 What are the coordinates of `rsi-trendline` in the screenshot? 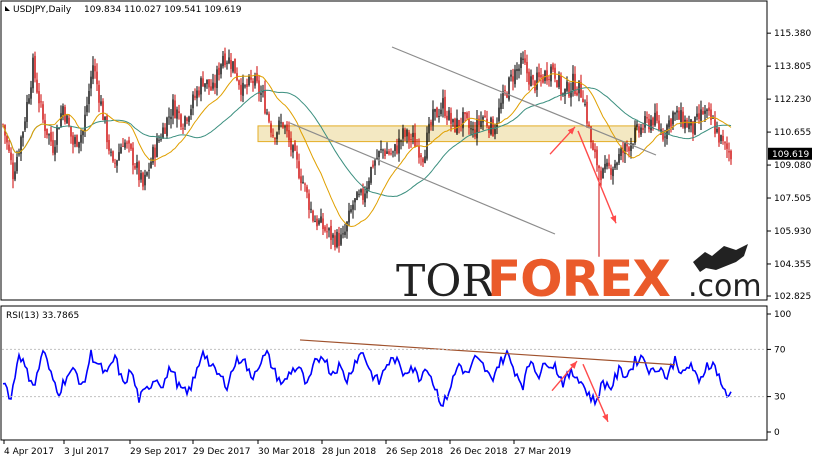 It's located at (487, 352).